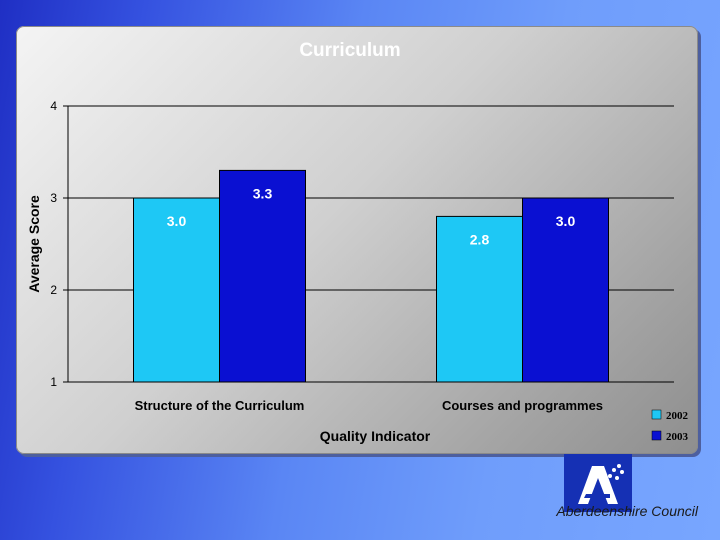  Describe the element at coordinates (627, 511) in the screenshot. I see `council-name: Aberdeenshire Council` at that location.